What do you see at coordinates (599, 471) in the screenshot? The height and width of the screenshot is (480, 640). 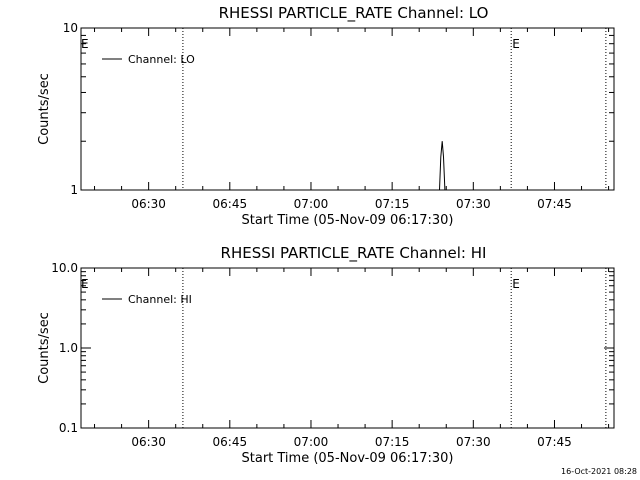 I see `footer-stamp: 16-Oct-2021 08:28` at bounding box center [599, 471].